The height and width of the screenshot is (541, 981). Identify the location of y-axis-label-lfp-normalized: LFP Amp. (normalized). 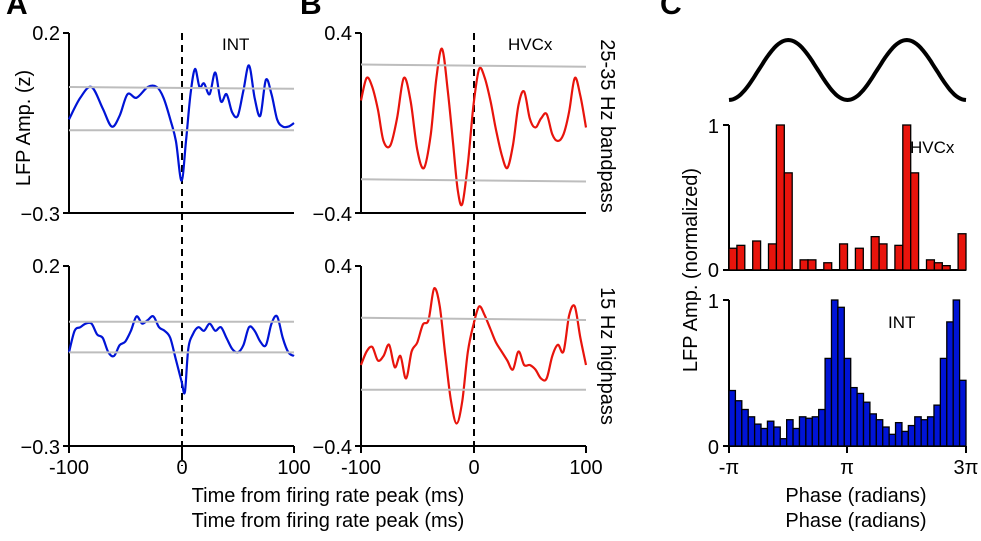
(691, 270).